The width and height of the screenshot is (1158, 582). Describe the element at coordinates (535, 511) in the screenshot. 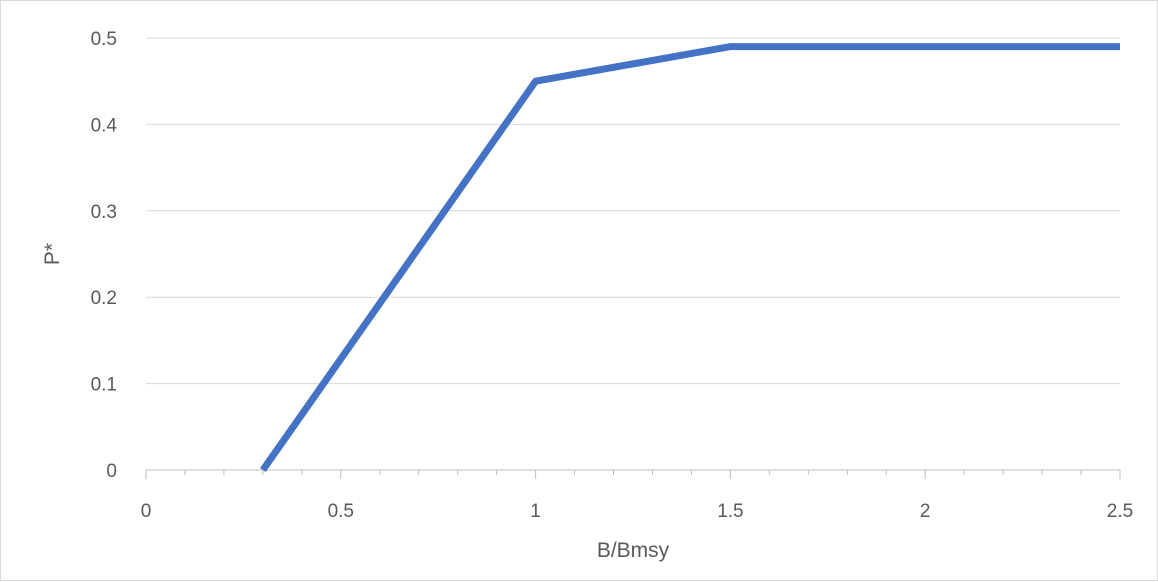

I see `x-tick-label: 1` at that location.